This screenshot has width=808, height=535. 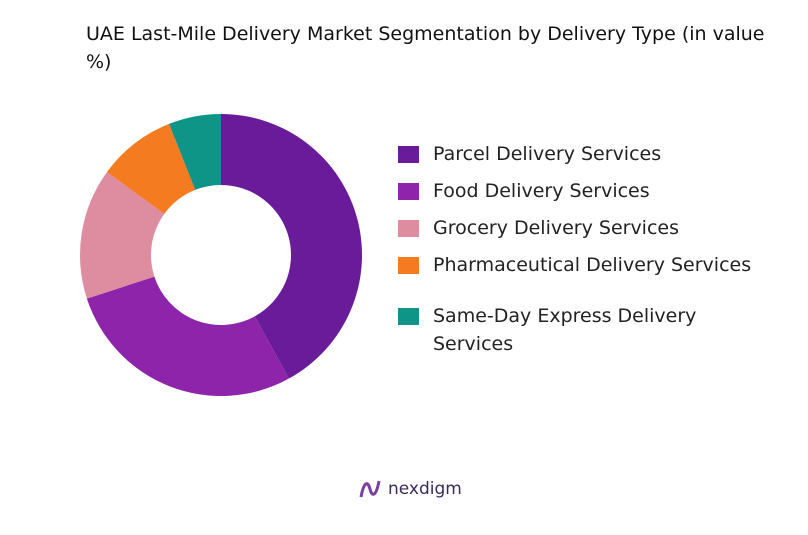 What do you see at coordinates (547, 154) in the screenshot?
I see `legend-label: Parcel Delivery Services` at bounding box center [547, 154].